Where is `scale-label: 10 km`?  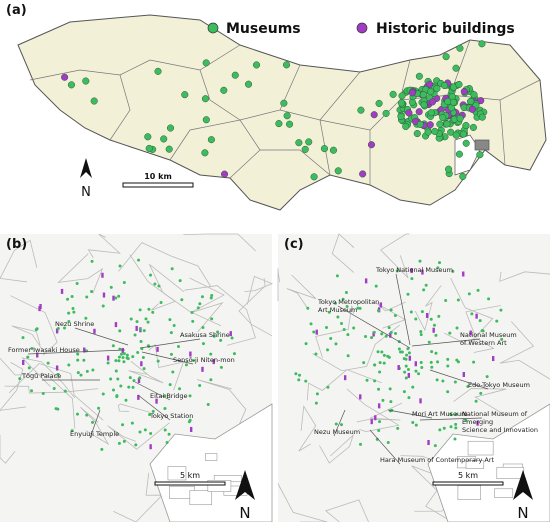 scale-label: 10 km is located at coordinates (158, 176).